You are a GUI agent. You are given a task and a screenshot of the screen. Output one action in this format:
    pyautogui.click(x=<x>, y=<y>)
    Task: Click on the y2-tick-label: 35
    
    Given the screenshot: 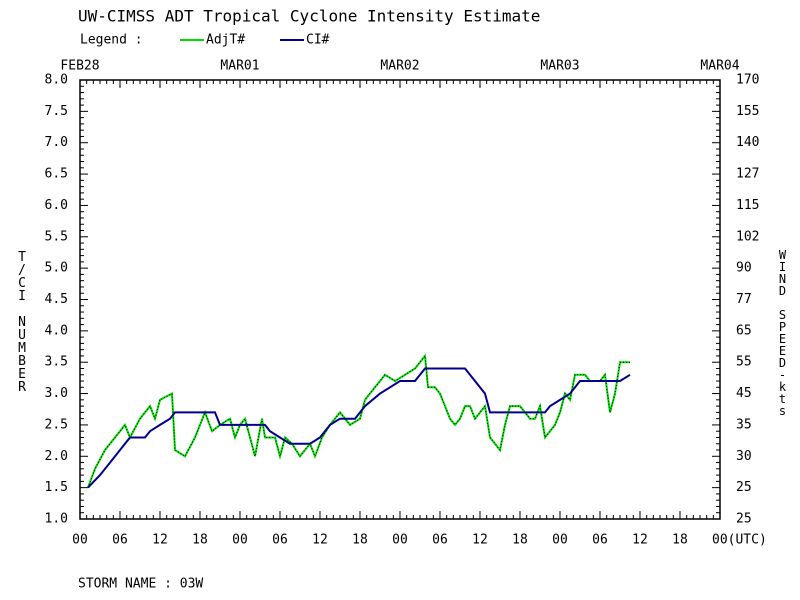 What is the action you would take?
    pyautogui.click(x=744, y=424)
    